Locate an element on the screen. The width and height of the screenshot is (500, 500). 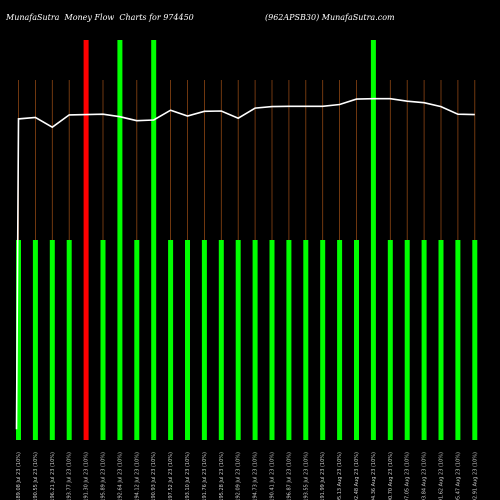
x-tick-label: 10192.91 Aug 23 (10%) is located at coordinates (475, 476).